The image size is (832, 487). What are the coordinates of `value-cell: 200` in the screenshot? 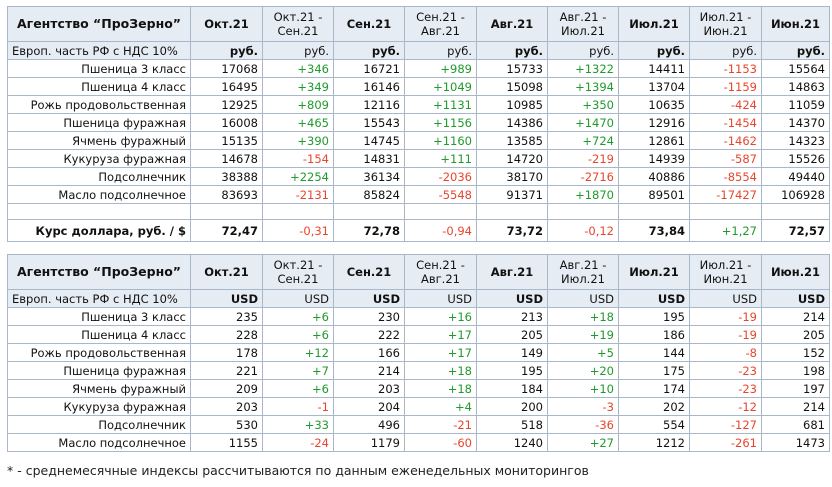 It's located at (512, 406).